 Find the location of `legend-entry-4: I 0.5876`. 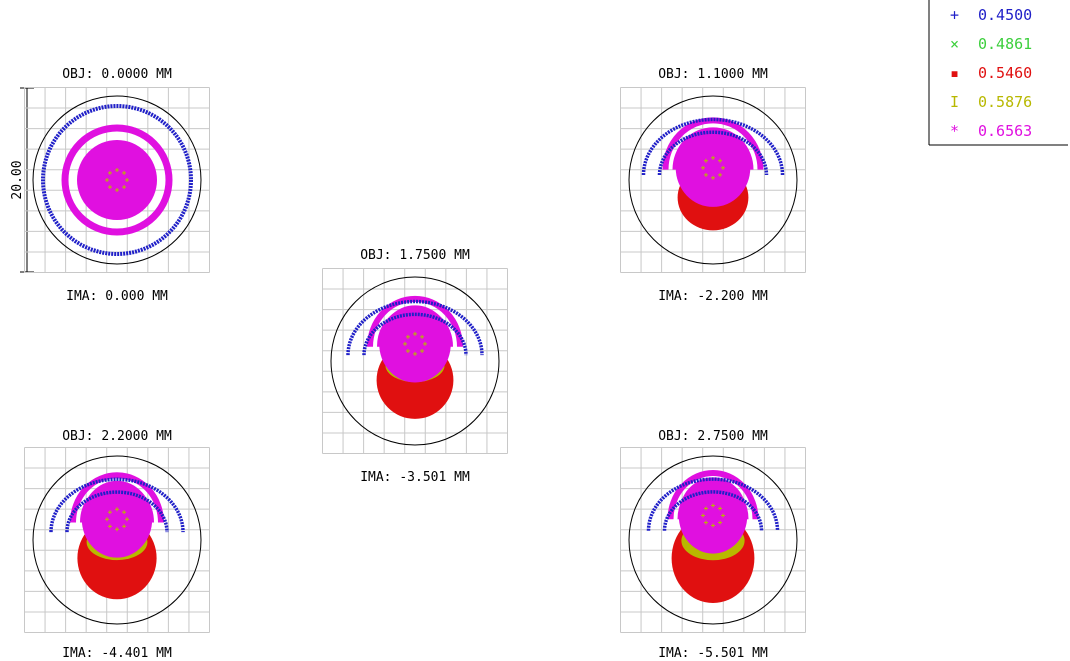

legend-entry-4: I 0.5876 is located at coordinates (991, 102).